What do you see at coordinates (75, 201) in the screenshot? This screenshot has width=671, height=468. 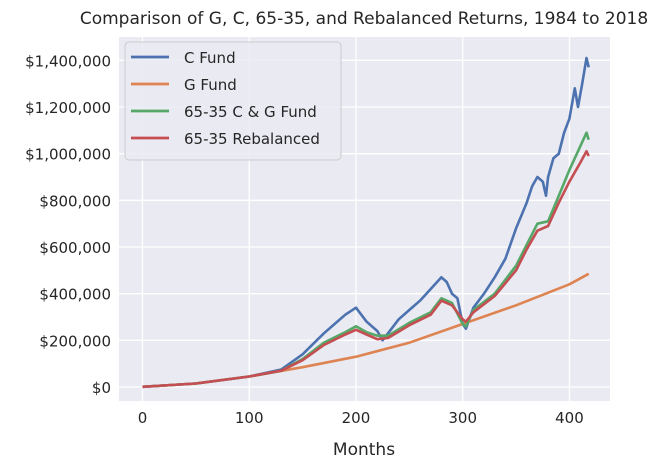 I see `y-tick-label: $800,000` at bounding box center [75, 201].